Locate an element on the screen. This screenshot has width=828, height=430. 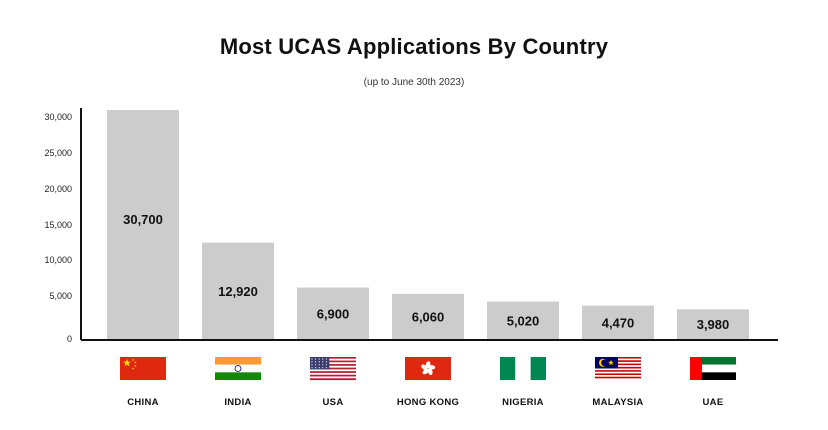
category-label: UAE is located at coordinates (713, 402).